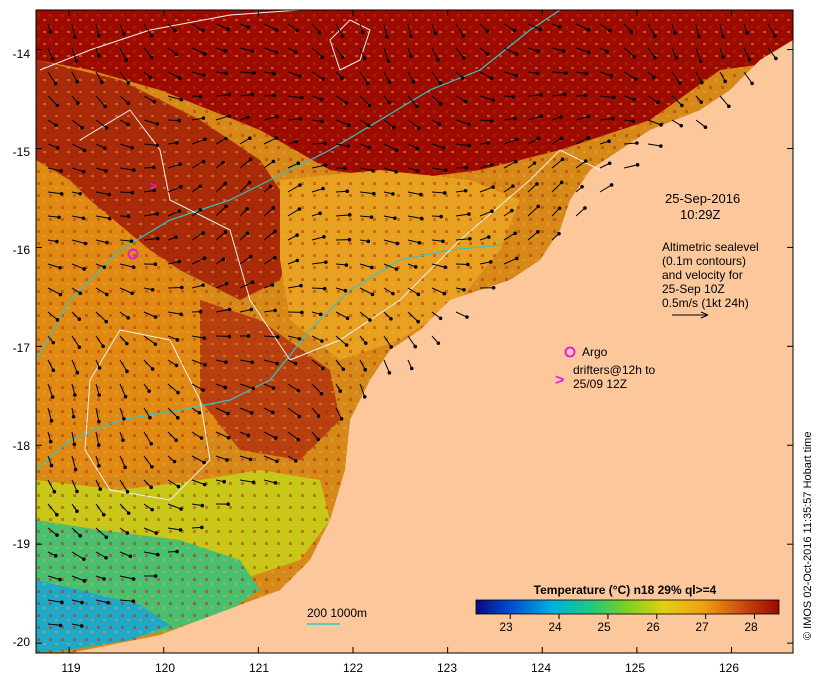  Describe the element at coordinates (700, 214) in the screenshot. I see `time-label: 10:29Z` at that location.